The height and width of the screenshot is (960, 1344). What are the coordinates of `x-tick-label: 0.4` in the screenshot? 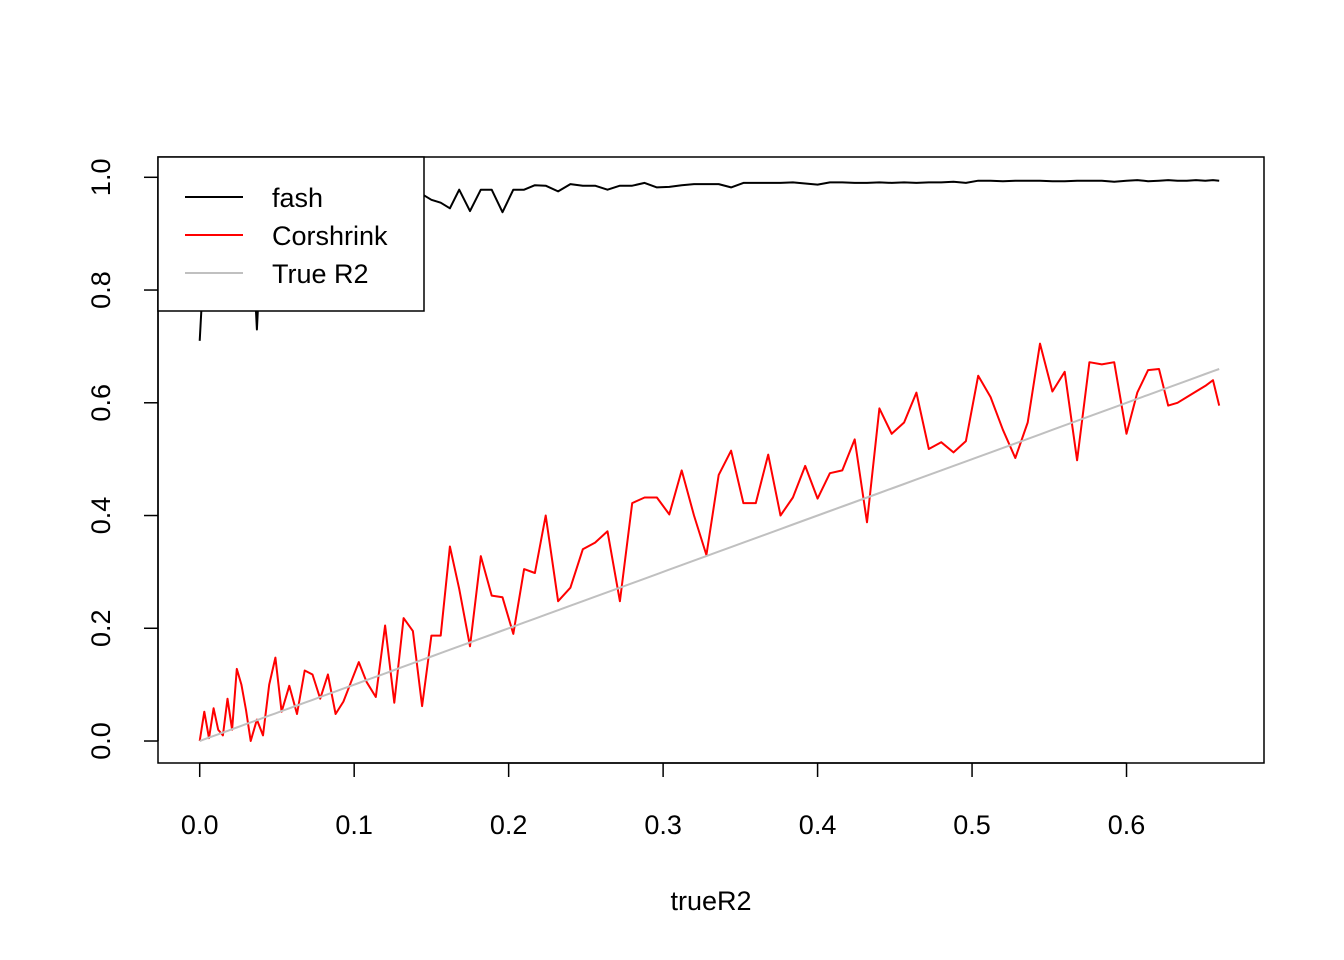 It's located at (818, 825).